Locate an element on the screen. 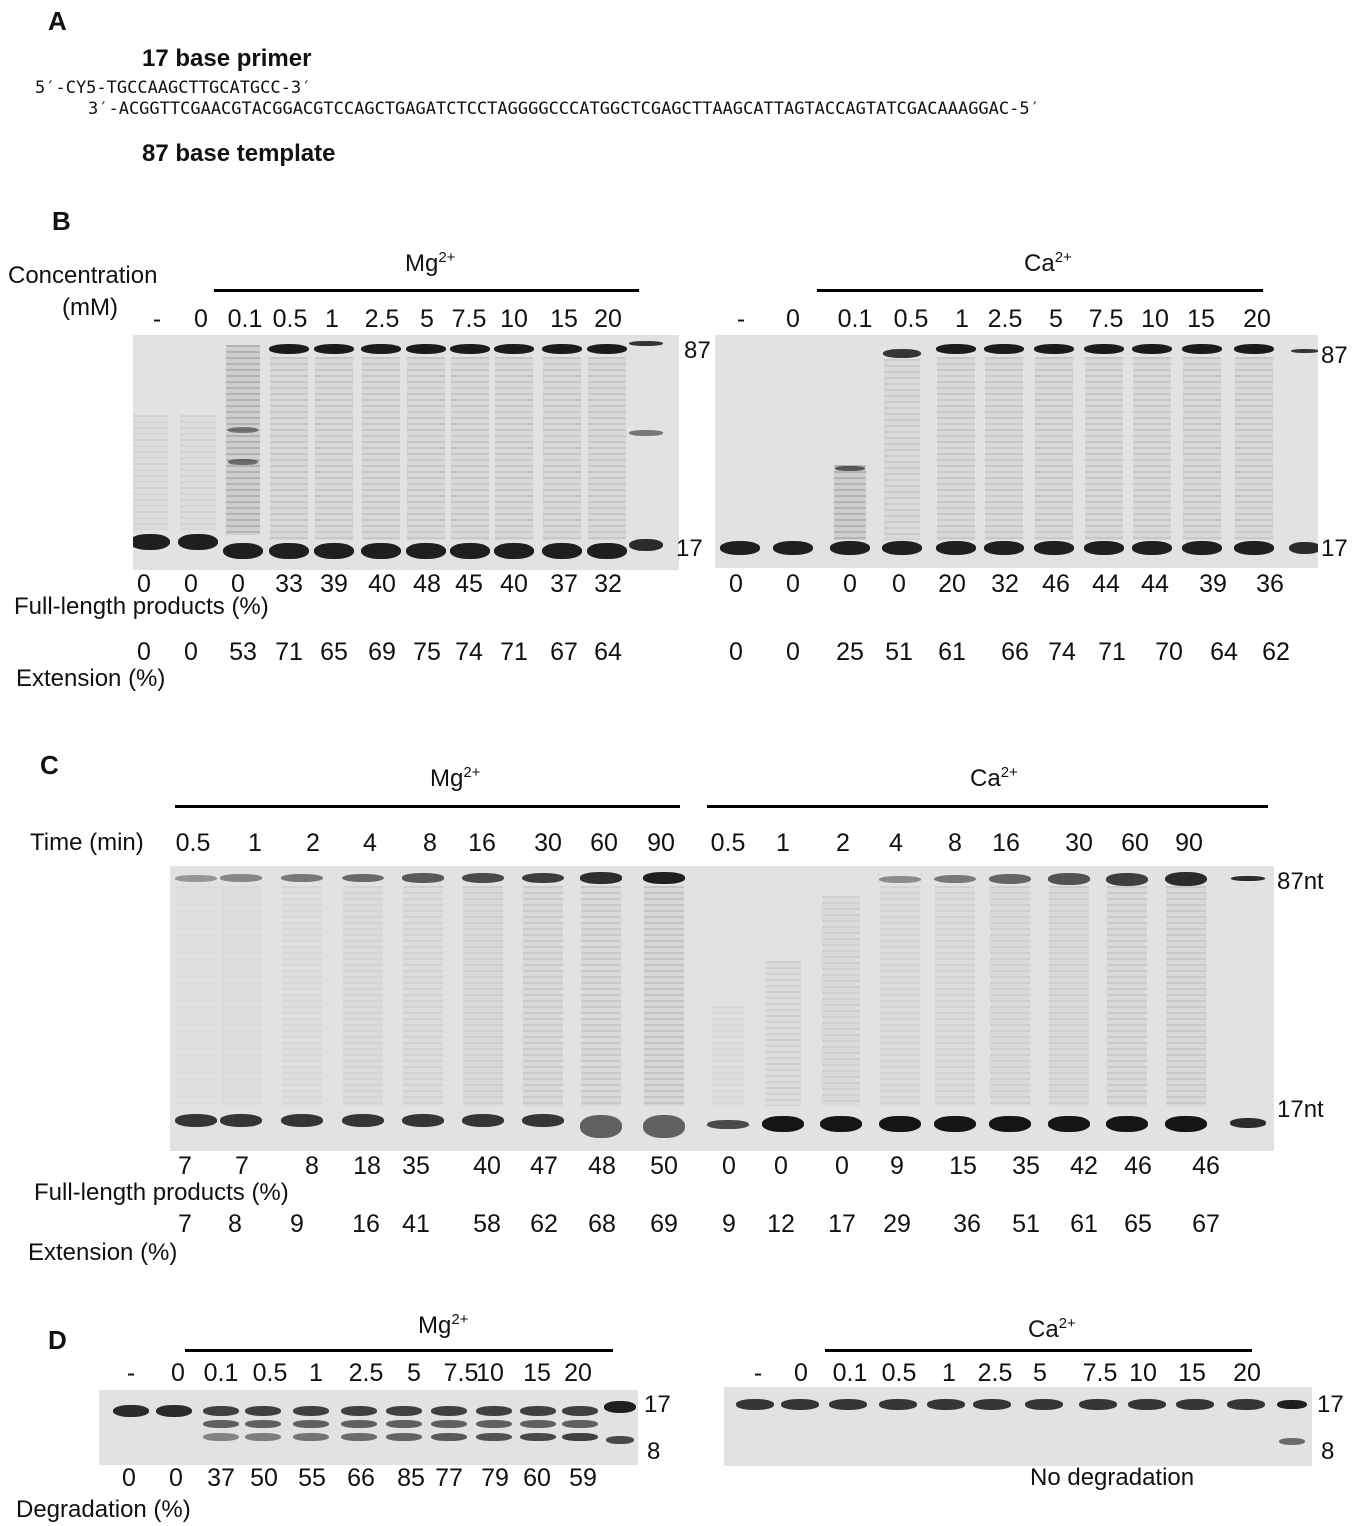 The image size is (1364, 1526). panel-c-ca-extension-value: 9 is located at coordinates (729, 1224).